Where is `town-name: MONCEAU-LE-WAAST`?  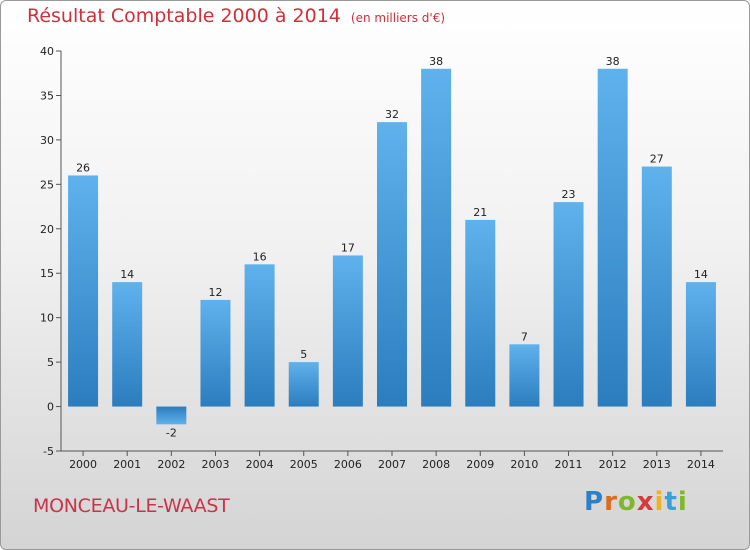
town-name: MONCEAU-LE-WAAST is located at coordinates (131, 506).